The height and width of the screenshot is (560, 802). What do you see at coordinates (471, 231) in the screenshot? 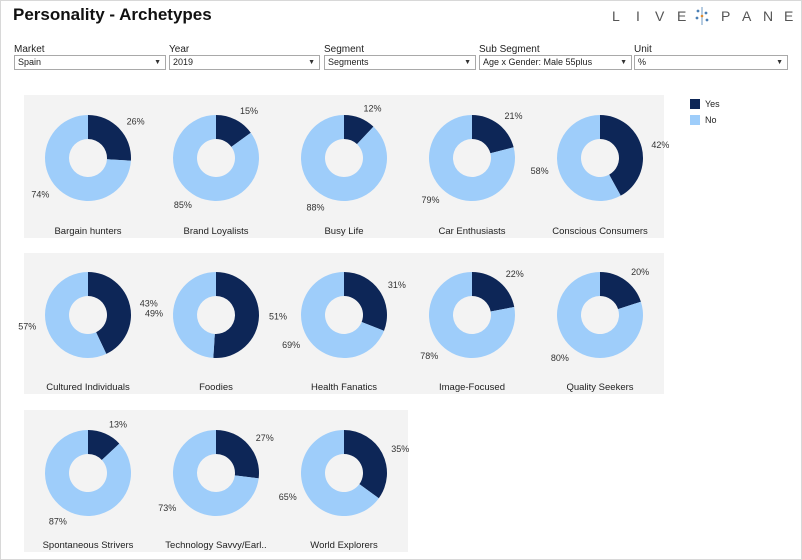
I see `chart-title-car-enthusiasts: Car Enthusiasts` at bounding box center [471, 231].